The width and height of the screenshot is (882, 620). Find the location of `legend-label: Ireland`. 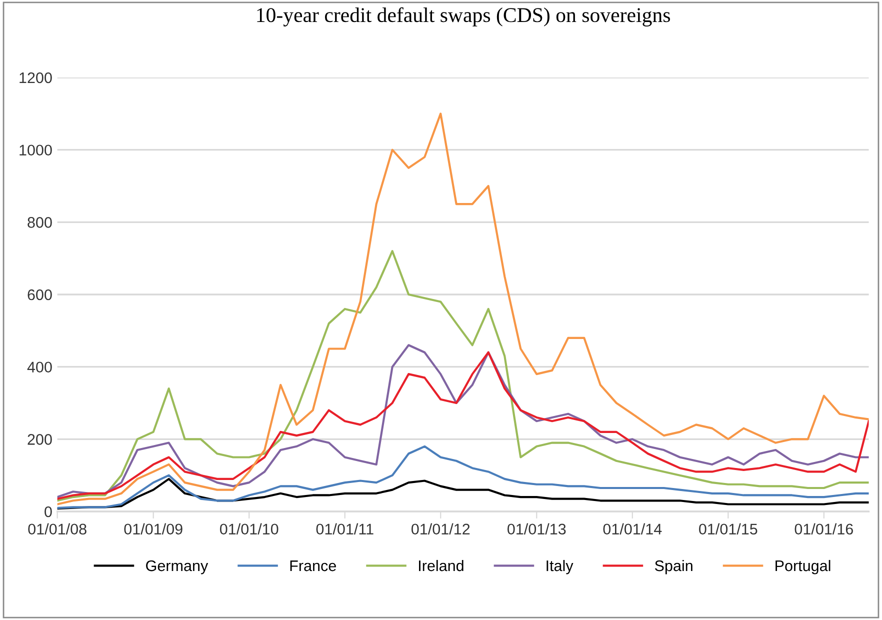

legend-label: Ireland is located at coordinates (441, 566).